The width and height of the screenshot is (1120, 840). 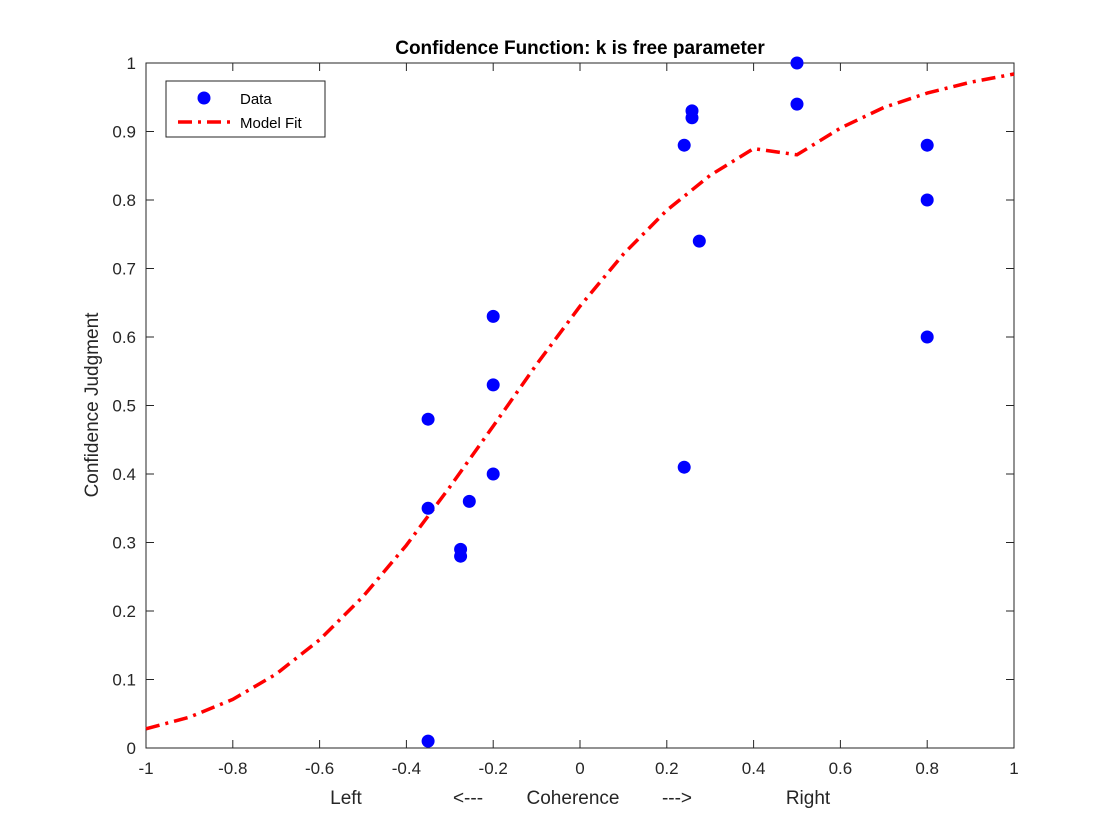 What do you see at coordinates (841, 768) in the screenshot?
I see `x-tick-label: 0.6` at bounding box center [841, 768].